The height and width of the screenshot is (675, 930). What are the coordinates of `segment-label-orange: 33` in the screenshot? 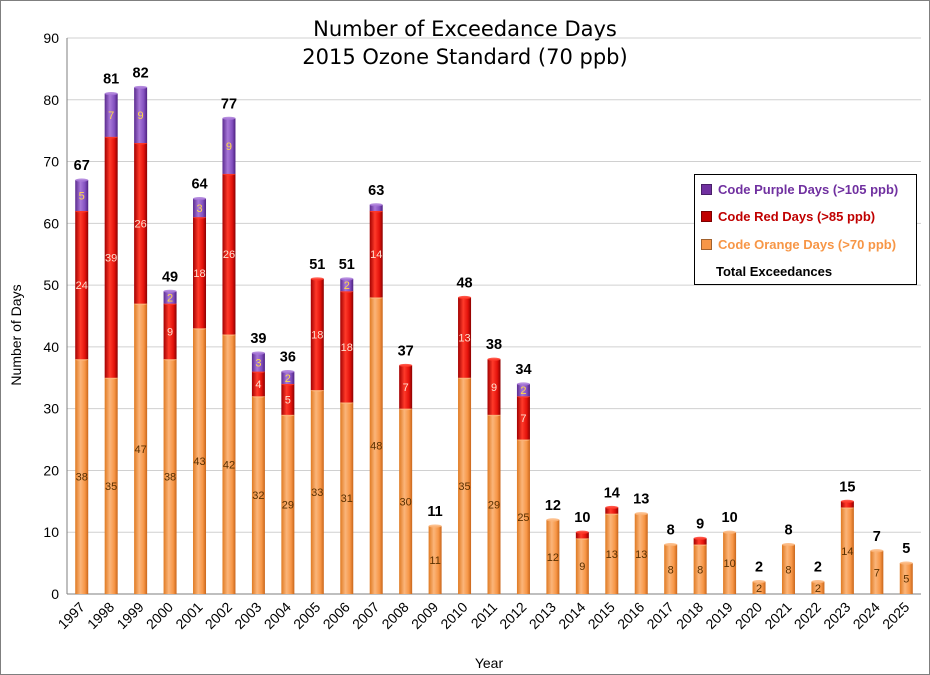 It's located at (317, 493).